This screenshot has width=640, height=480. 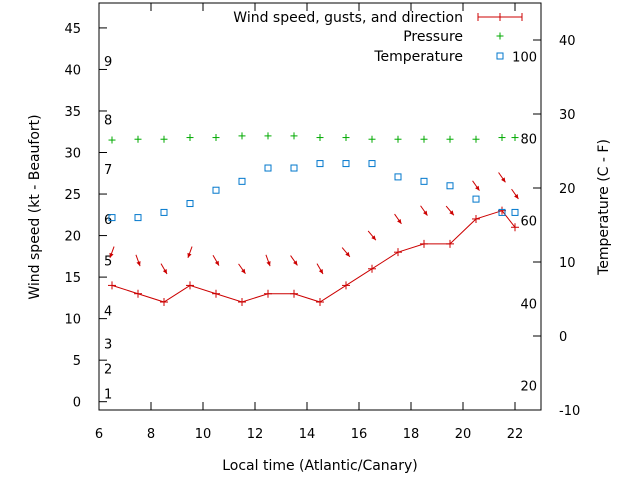 What do you see at coordinates (108, 261) in the screenshot?
I see `beaufort-label: 5` at bounding box center [108, 261].